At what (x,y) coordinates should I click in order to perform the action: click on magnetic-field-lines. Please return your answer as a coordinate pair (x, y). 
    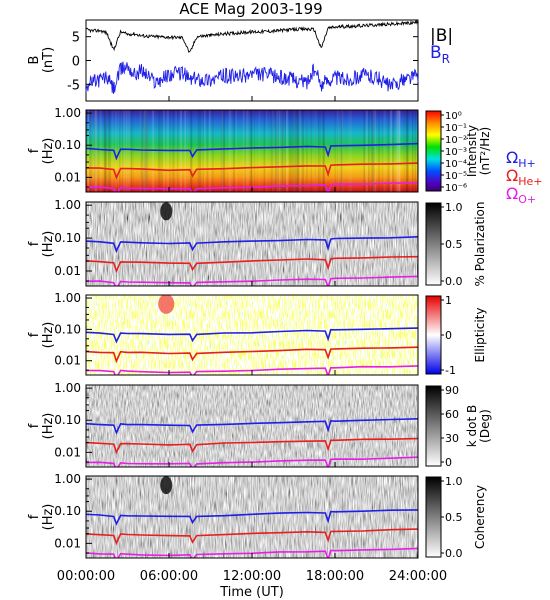
    Looking at the image, I should click on (252, 56).